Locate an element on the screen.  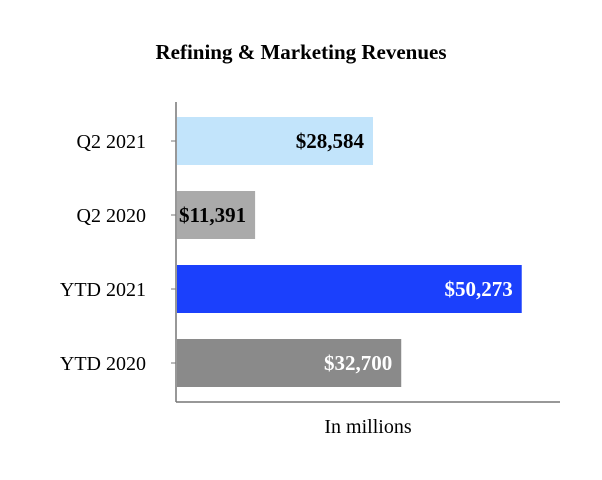
category-label: YTD 2020 is located at coordinates (103, 364).